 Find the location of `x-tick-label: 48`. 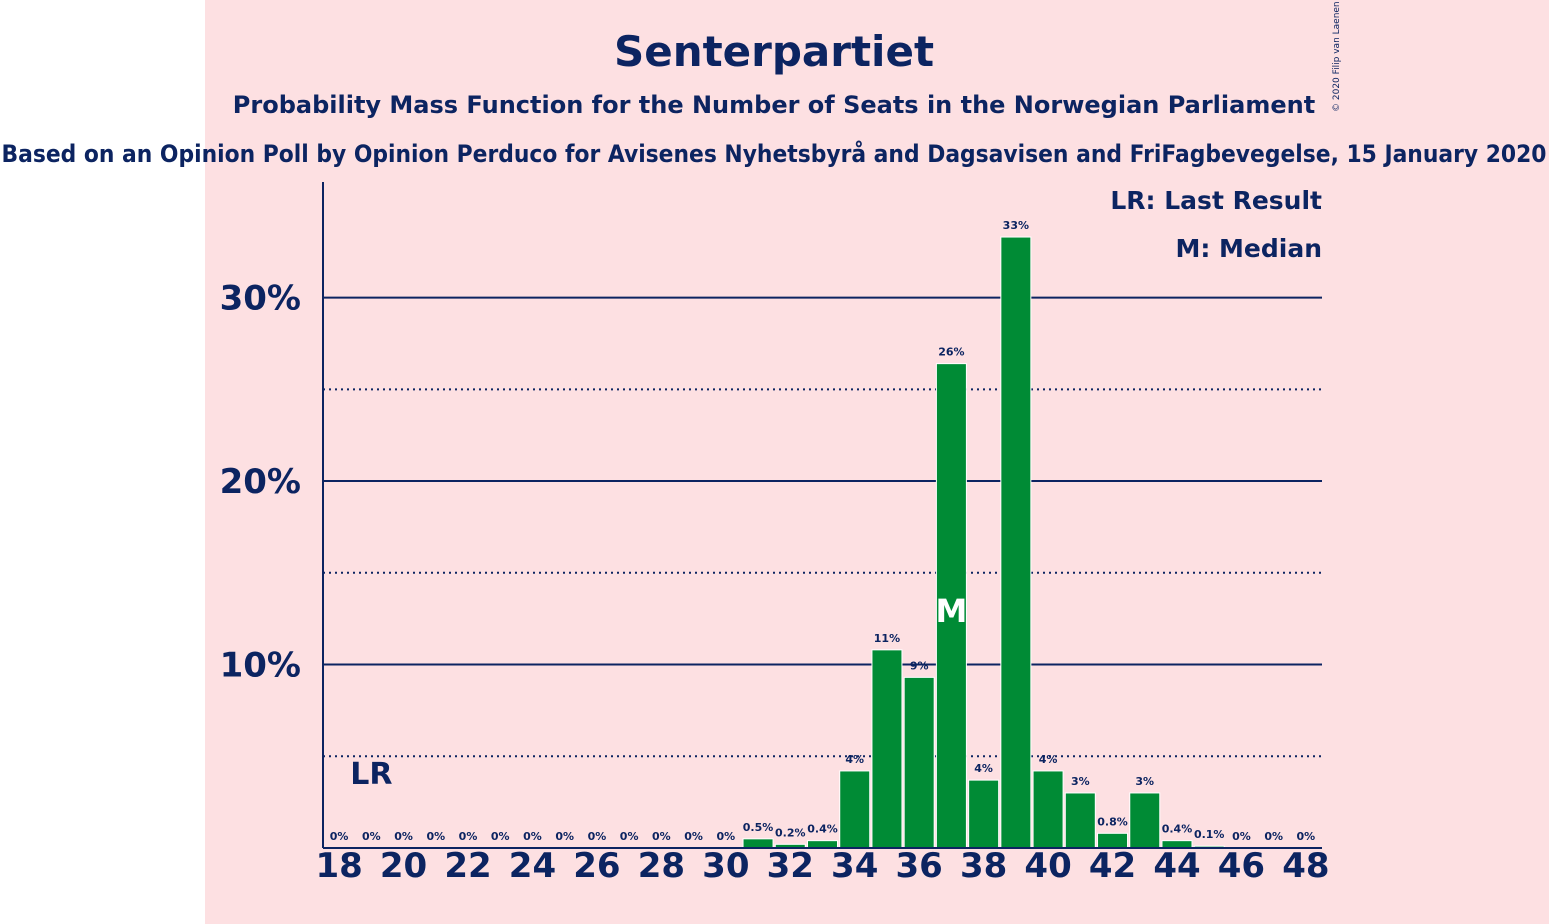

x-tick-label: 48 is located at coordinates (1305, 866).